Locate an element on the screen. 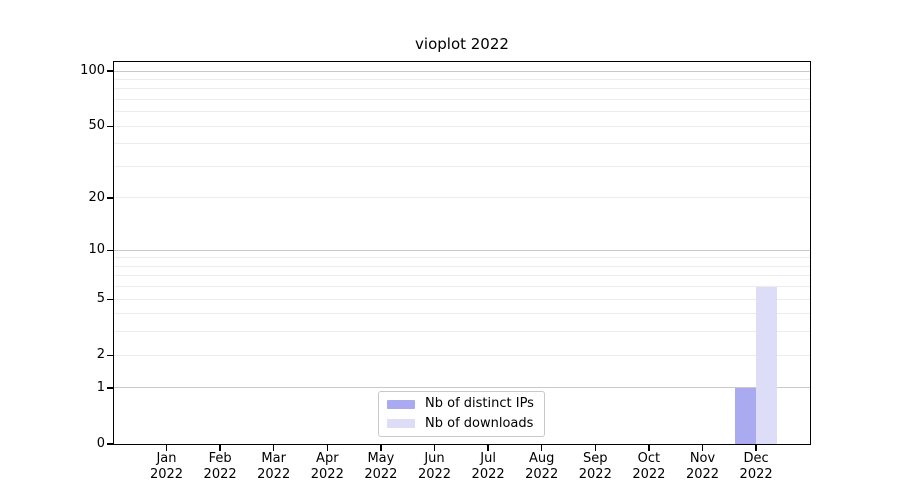 This screenshot has height=500, width=900. bar-distinct-ips is located at coordinates (746, 416).